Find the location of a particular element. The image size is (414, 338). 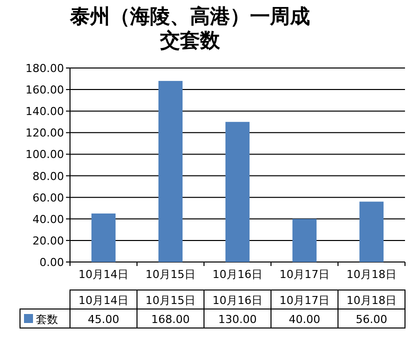

y-tick-label: 0.00 is located at coordinates (52, 262).